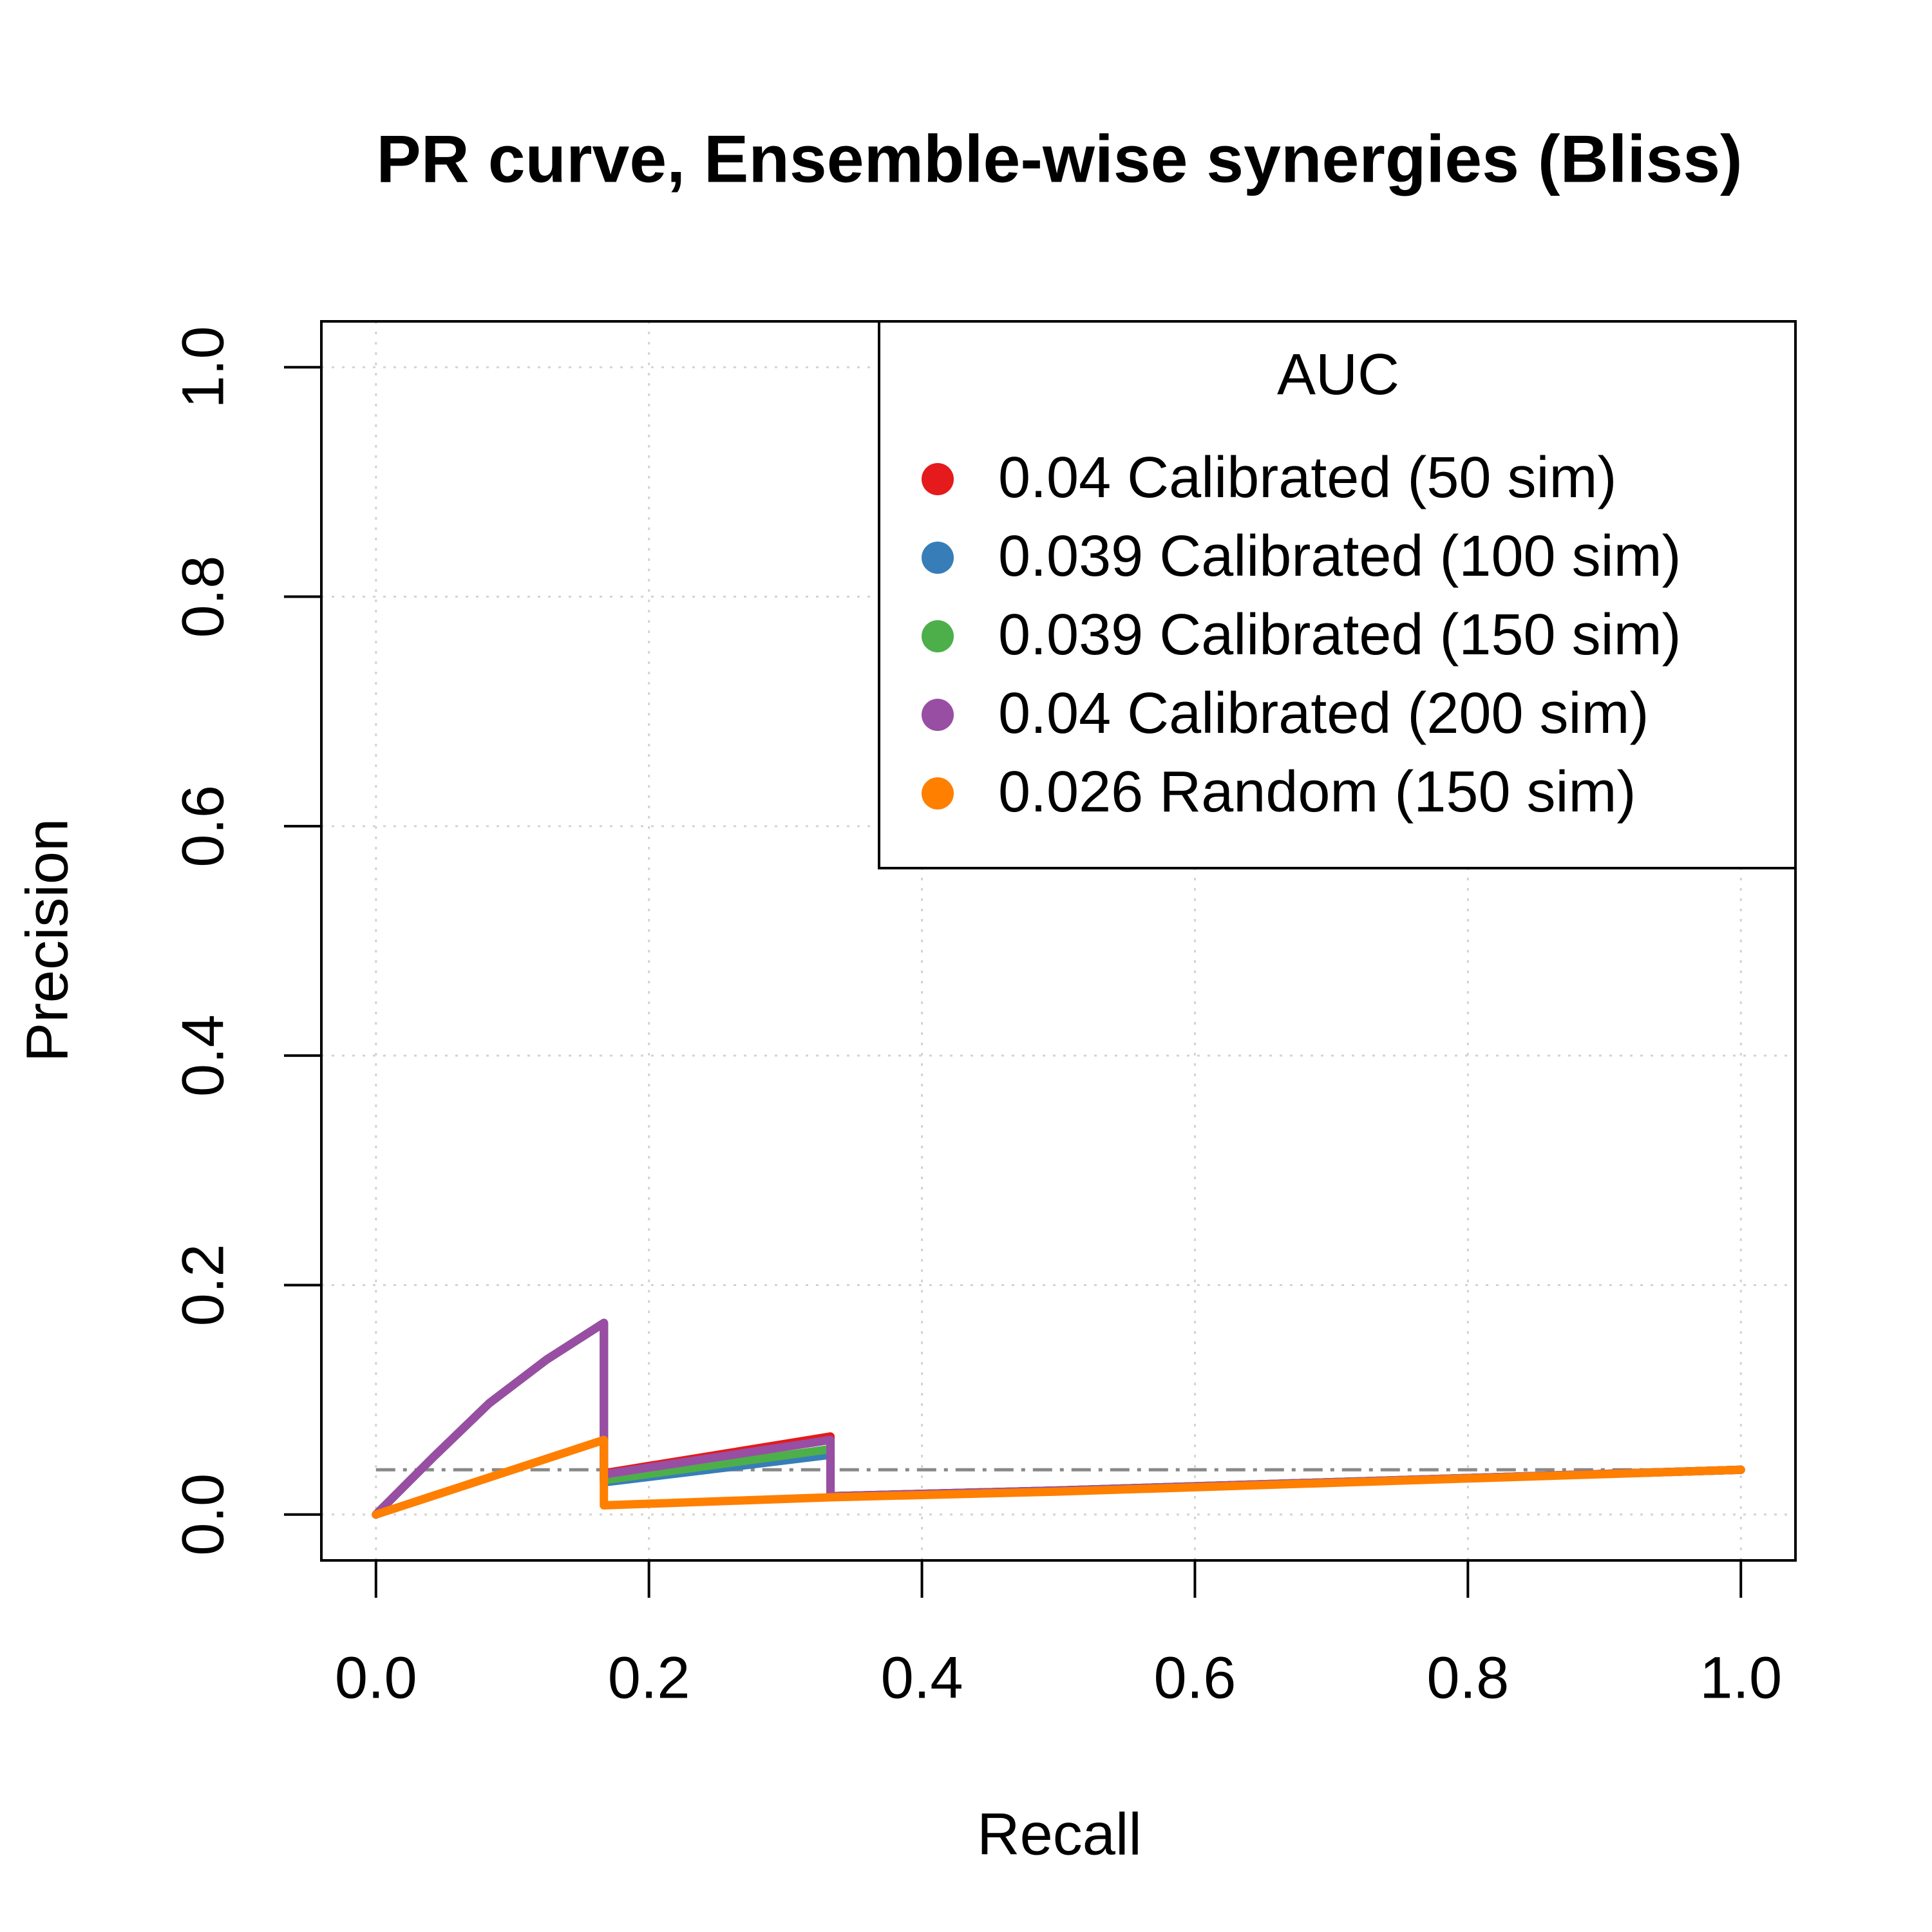 The width and height of the screenshot is (1932, 1932). I want to click on x-tick-label: 1.0, so click(1741, 1677).